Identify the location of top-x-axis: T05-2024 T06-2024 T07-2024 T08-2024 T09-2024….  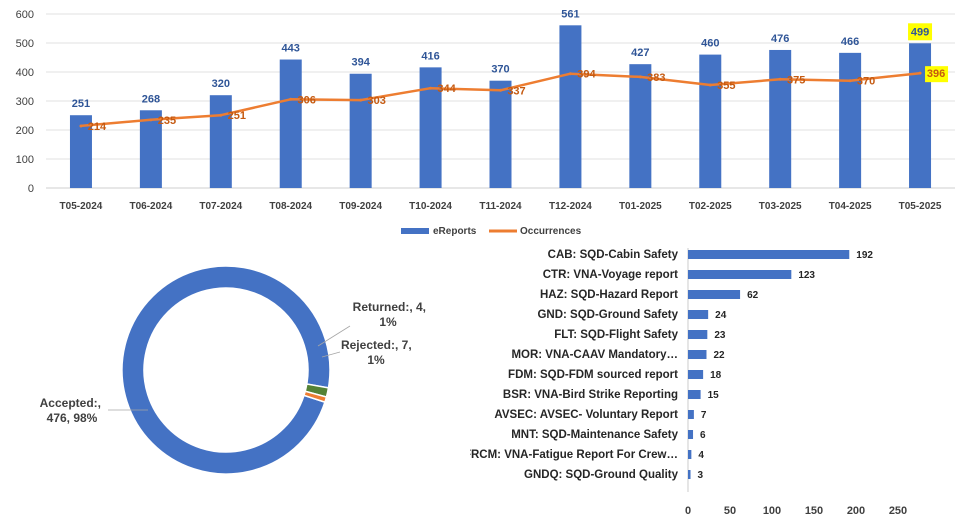
(501, 206).